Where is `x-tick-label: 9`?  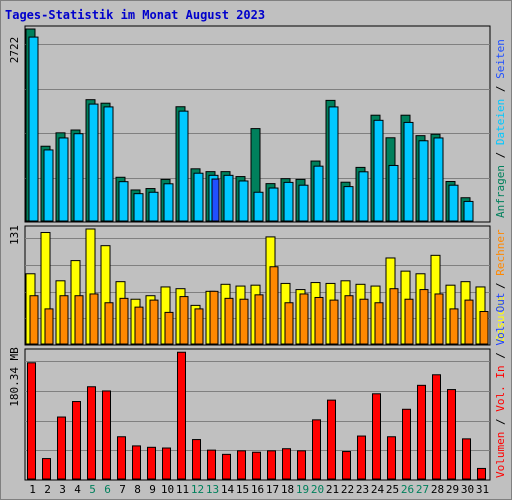
x-tick-label: 9 is located at coordinates (152, 489).